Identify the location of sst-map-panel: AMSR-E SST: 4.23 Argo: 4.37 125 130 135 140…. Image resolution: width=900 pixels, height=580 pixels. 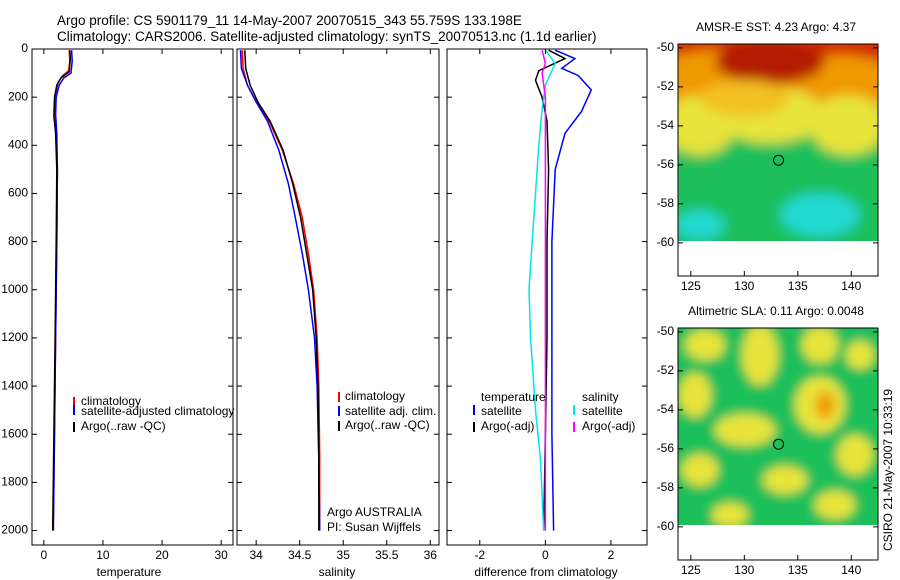
(768, 156).